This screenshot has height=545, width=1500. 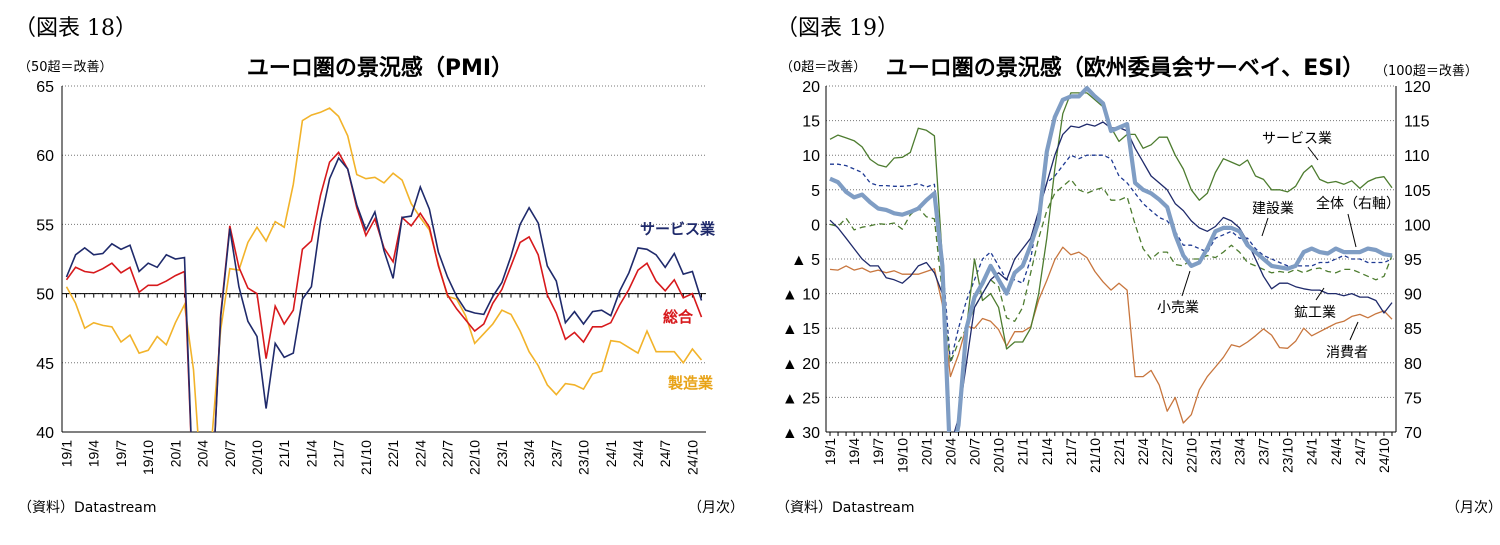 What do you see at coordinates (815, 191) in the screenshot?
I see `y-tick-label-left: 5` at bounding box center [815, 191].